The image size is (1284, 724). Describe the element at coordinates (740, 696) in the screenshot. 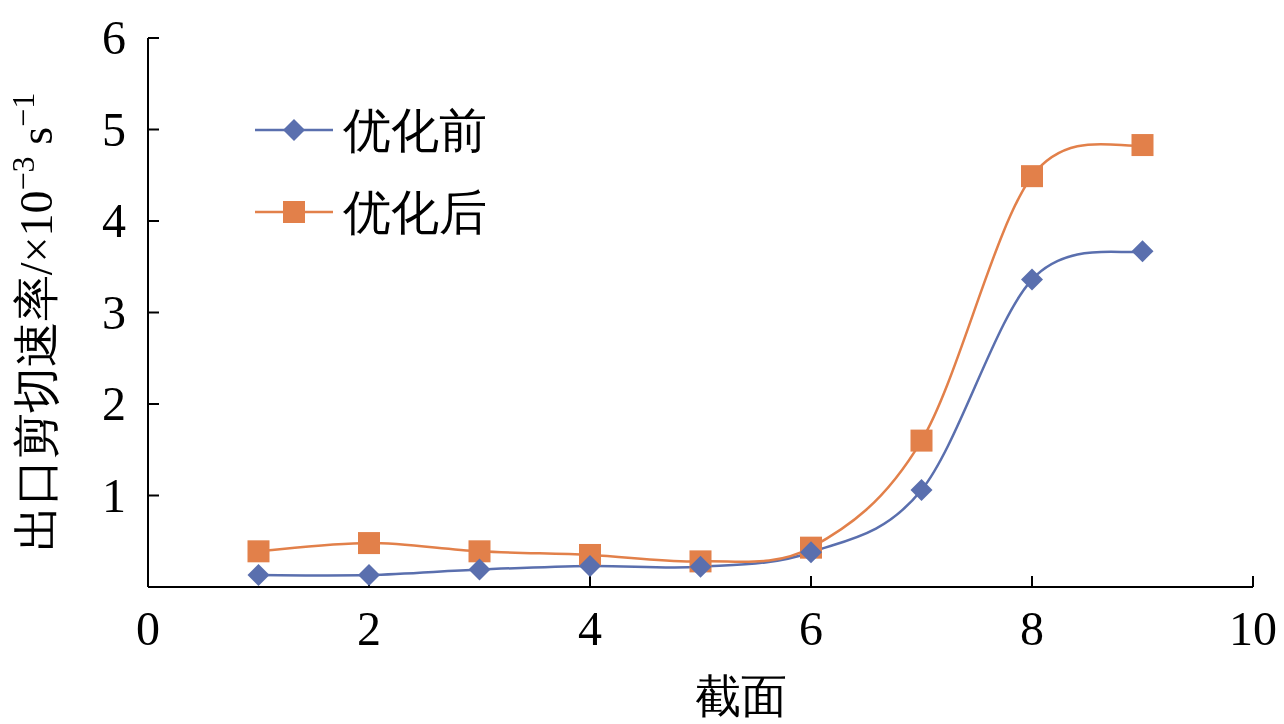

I see `x-axis-title: 截面` at that location.